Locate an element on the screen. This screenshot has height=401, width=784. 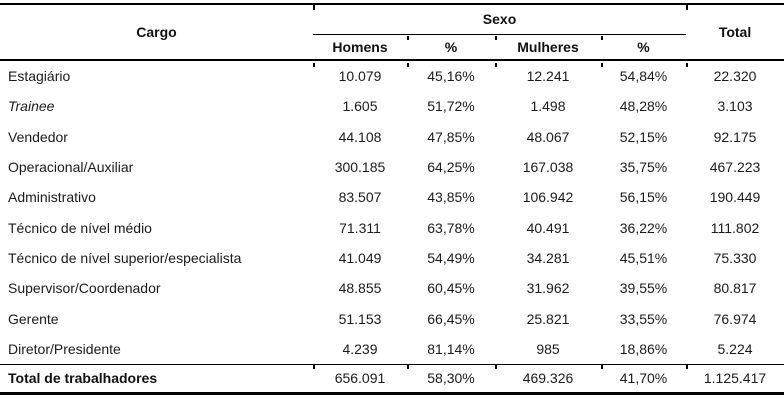
col-group-header-sexo: Sexo is located at coordinates (500, 19).